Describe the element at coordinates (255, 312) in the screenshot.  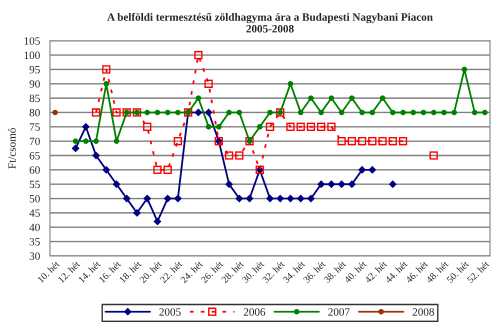
I see `legend-label: 2006` at that location.